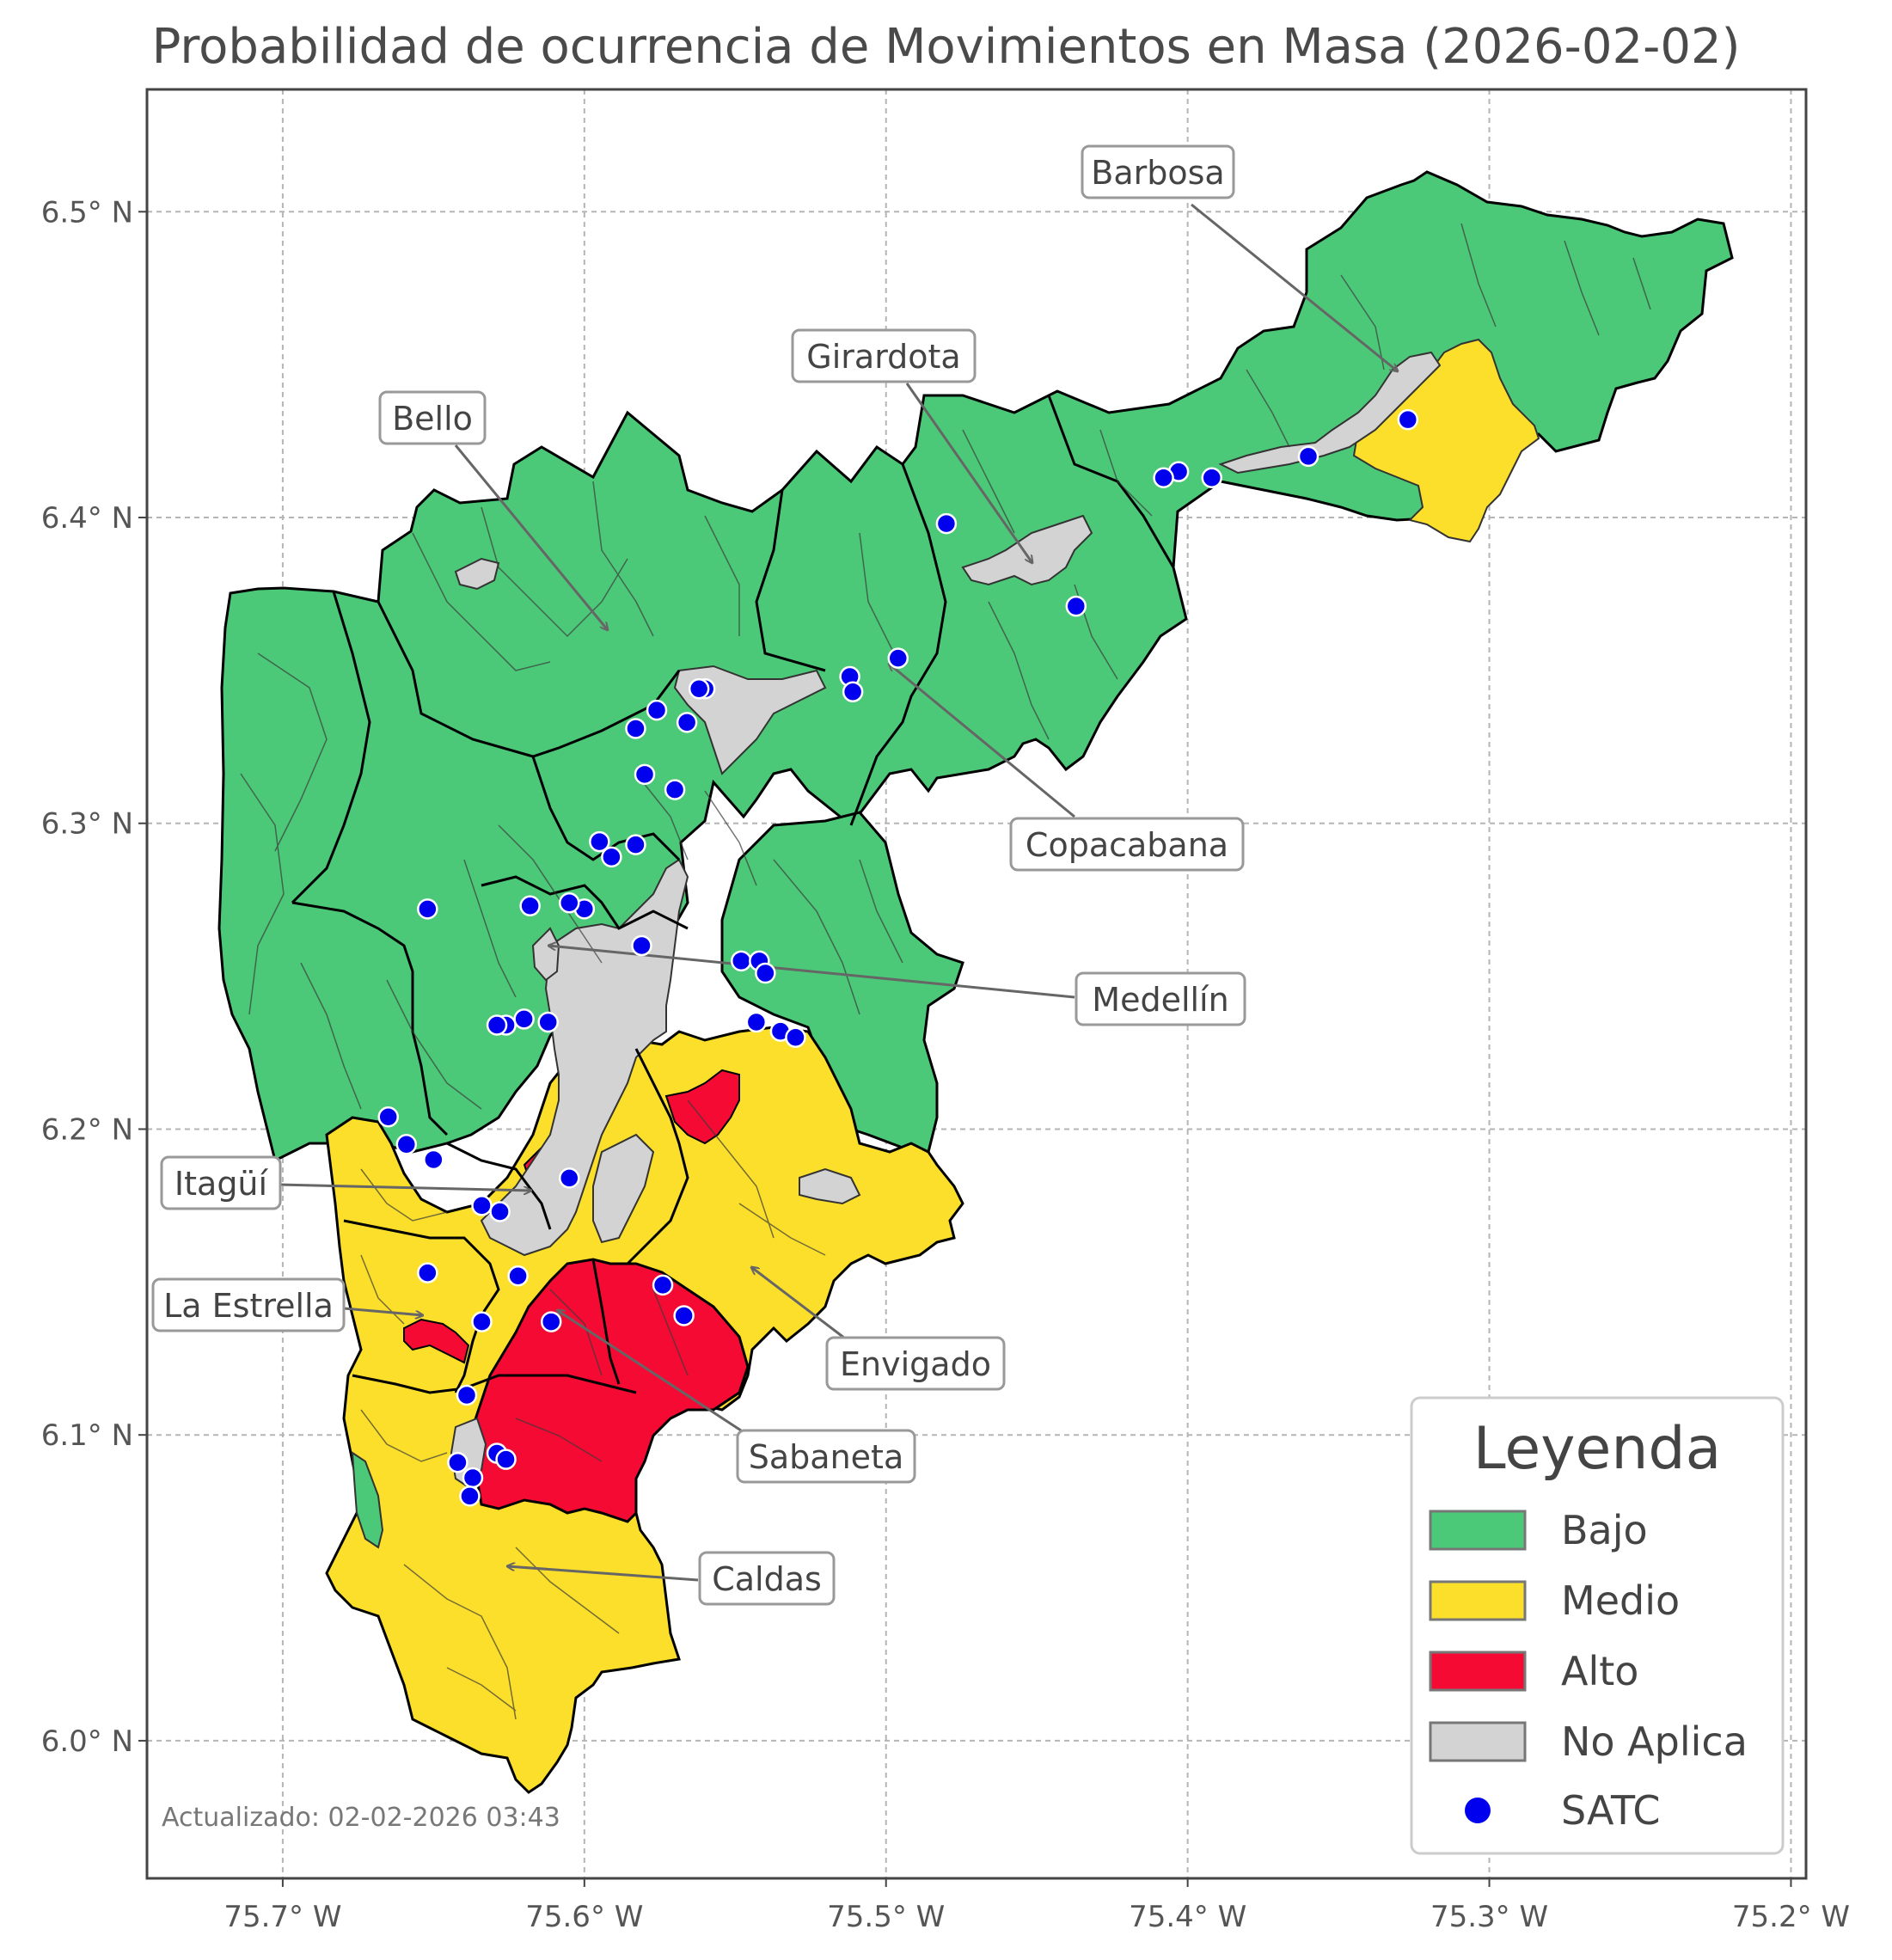 This screenshot has height=1960, width=1892. I want to click on region-no-aplica-envigado, so click(830, 1186).